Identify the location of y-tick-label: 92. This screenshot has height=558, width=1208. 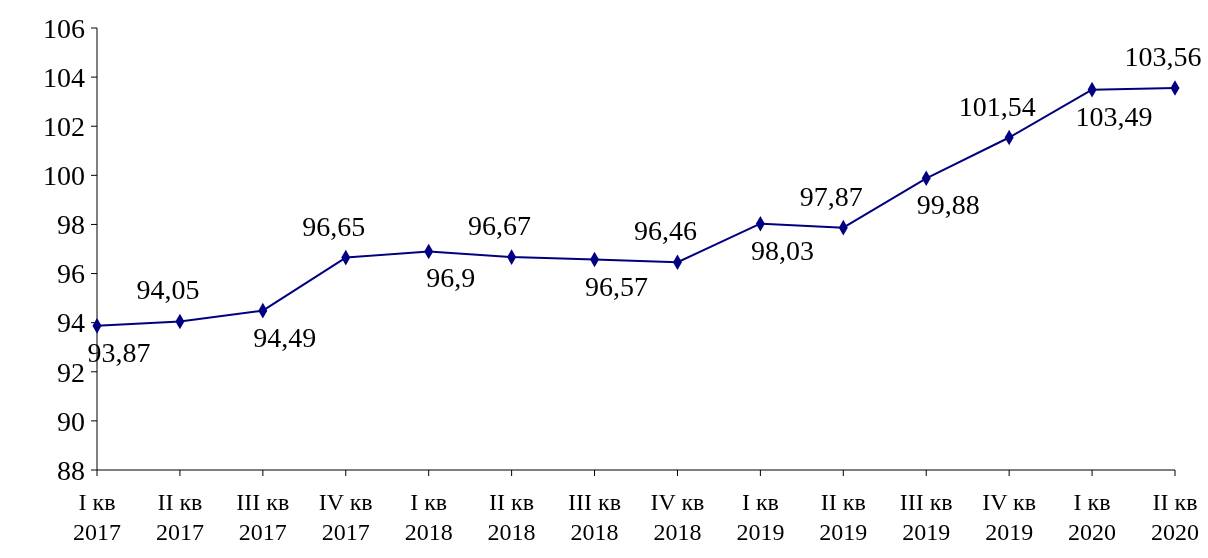
(71, 372).